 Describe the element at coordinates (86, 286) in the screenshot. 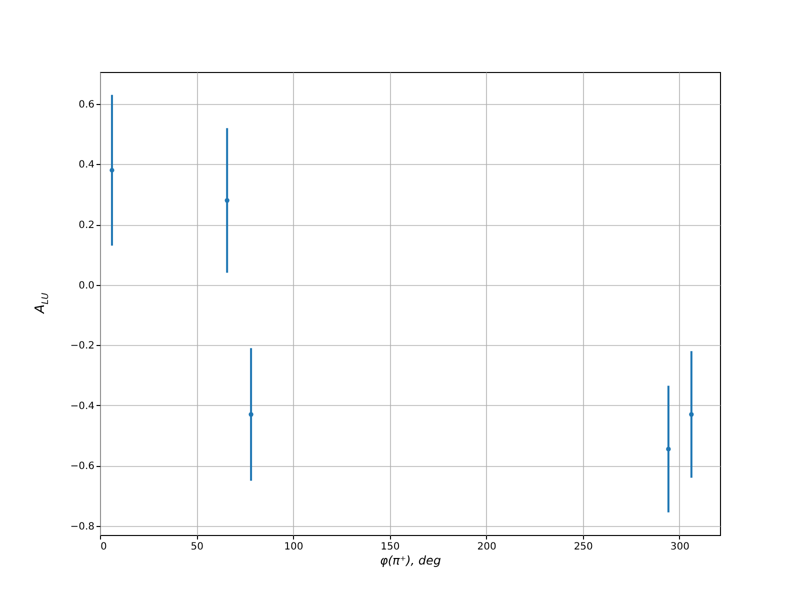

I see `y-tick-label: 0.0` at that location.